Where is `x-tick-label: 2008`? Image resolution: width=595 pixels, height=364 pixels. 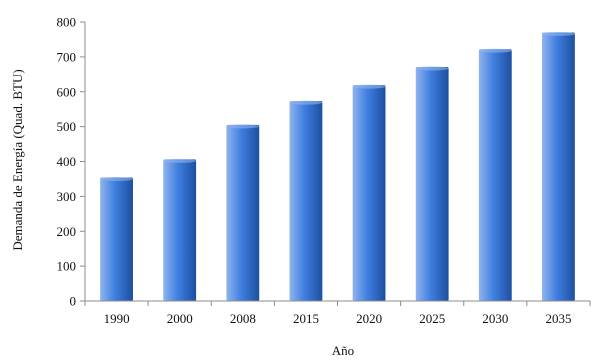 x-tick-label: 2008 is located at coordinates (243, 318).